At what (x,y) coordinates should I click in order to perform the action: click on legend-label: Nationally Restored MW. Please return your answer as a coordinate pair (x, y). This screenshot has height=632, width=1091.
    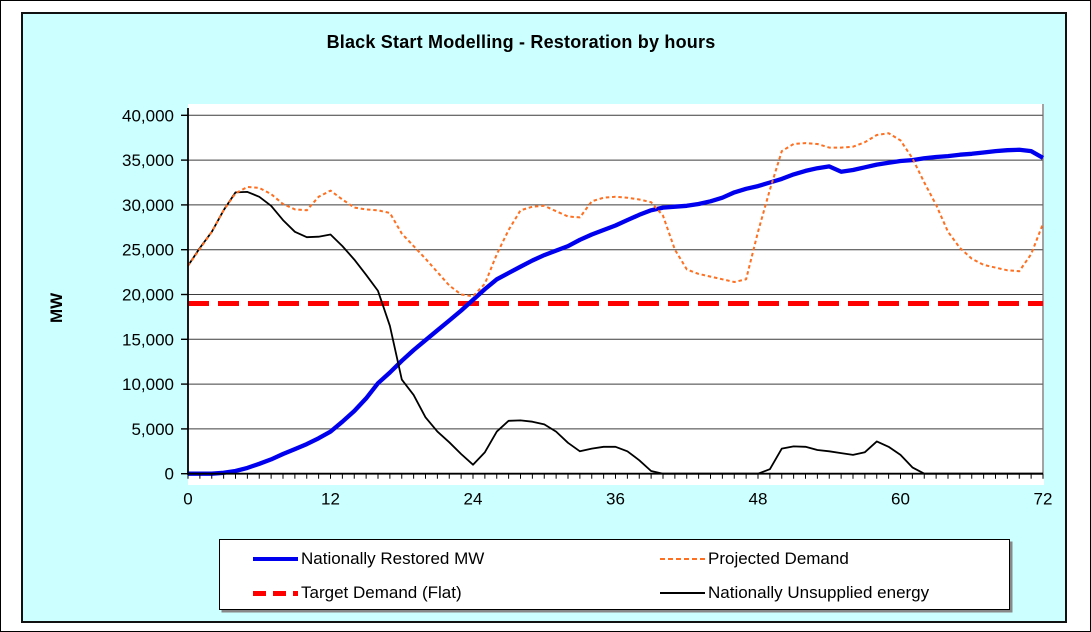
    Looking at the image, I should click on (393, 558).